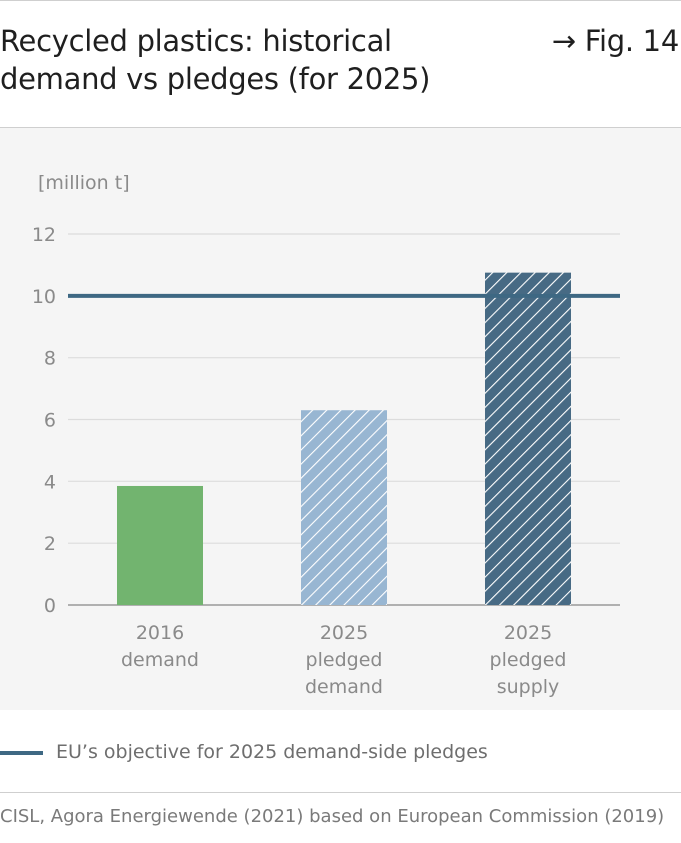 The height and width of the screenshot is (843, 681). What do you see at coordinates (50, 606) in the screenshot?
I see `y-tick-label: 0` at bounding box center [50, 606].